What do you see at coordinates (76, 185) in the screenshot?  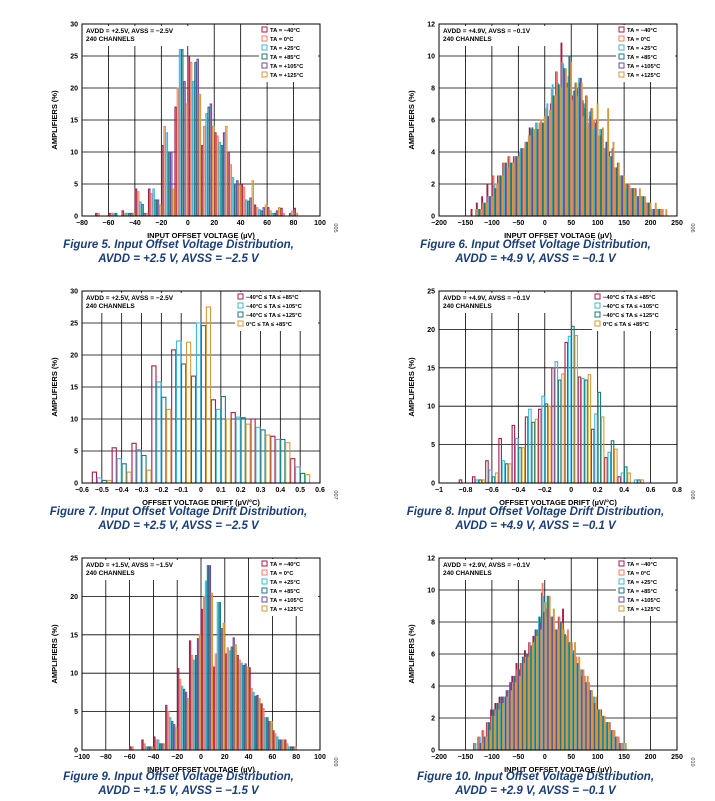 I see `y-tick-label: 5` at bounding box center [76, 185].